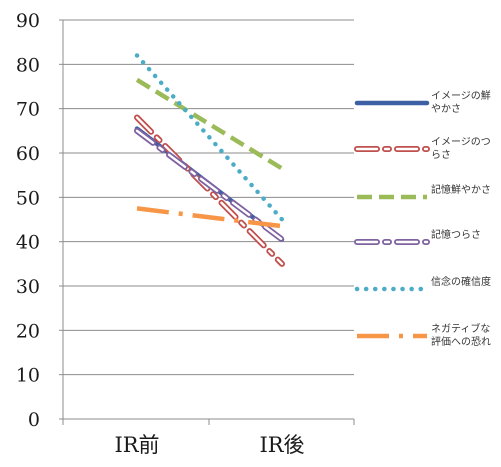 This screenshot has height=467, width=501. Describe the element at coordinates (28, 198) in the screenshot. I see `y-tick-label: 50` at that location.